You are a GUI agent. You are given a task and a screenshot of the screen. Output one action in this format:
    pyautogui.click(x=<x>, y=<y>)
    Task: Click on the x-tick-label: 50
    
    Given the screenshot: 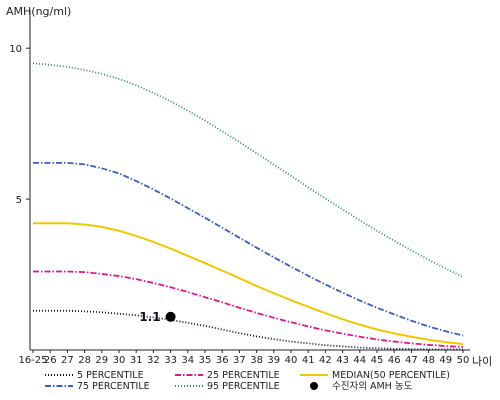 What is the action you would take?
    pyautogui.click(x=463, y=360)
    